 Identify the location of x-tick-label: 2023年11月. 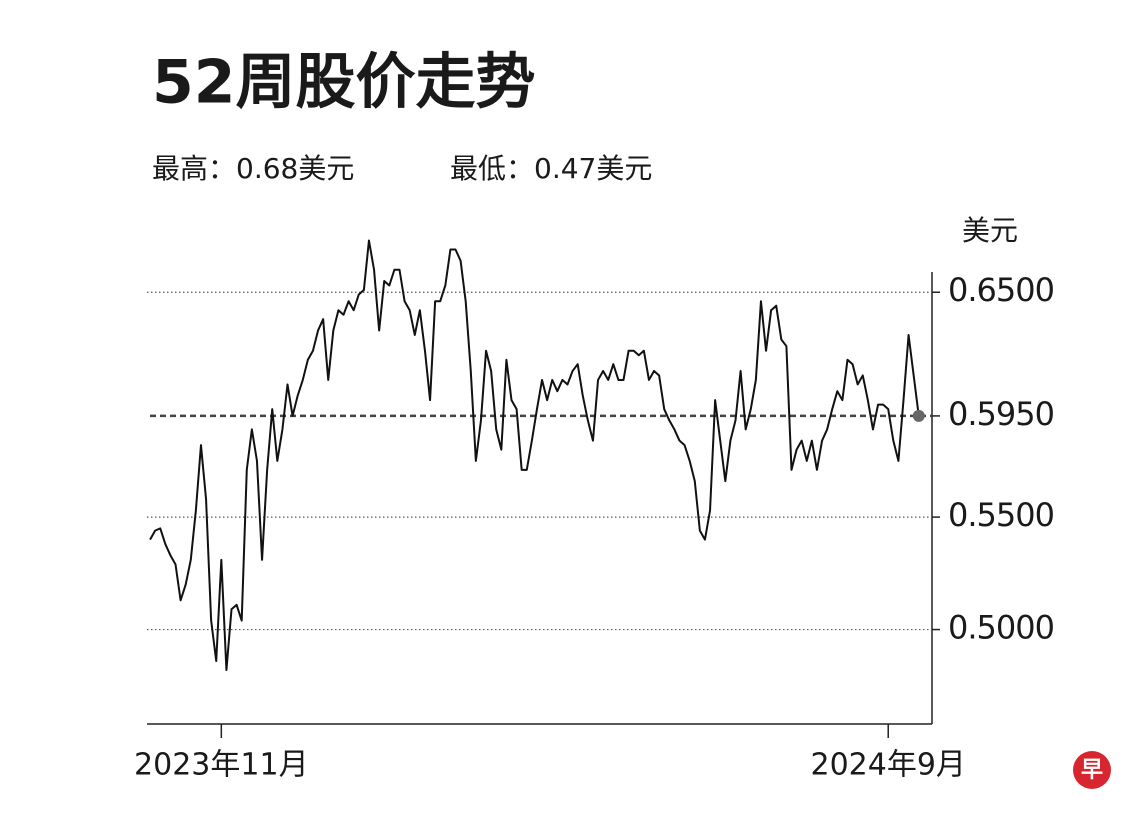
(221, 765).